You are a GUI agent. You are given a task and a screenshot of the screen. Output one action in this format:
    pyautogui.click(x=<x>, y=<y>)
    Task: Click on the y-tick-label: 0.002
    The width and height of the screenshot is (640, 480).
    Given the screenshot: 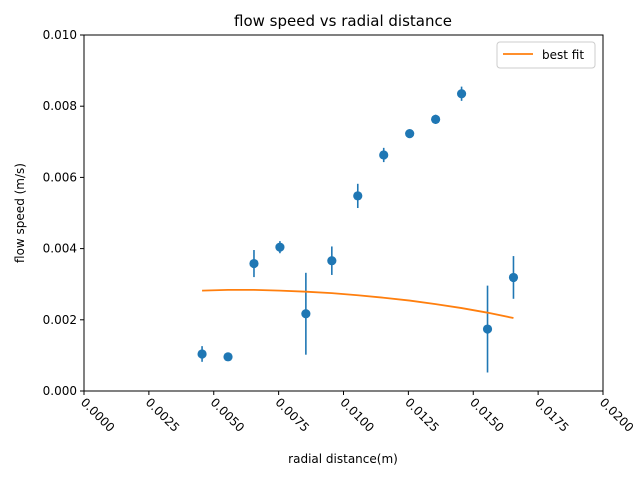 What is the action you would take?
    pyautogui.click(x=60, y=320)
    